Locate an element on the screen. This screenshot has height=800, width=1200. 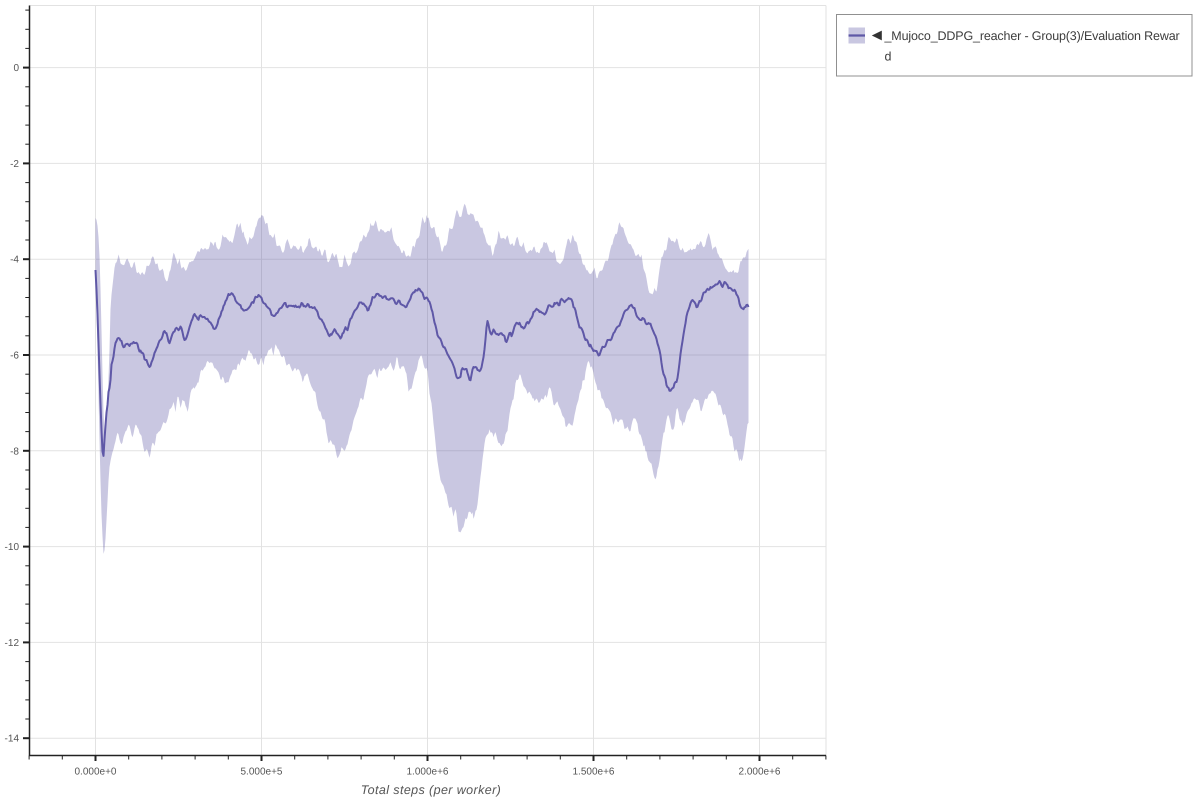
svg-text: -4 is located at coordinates (14, 260).